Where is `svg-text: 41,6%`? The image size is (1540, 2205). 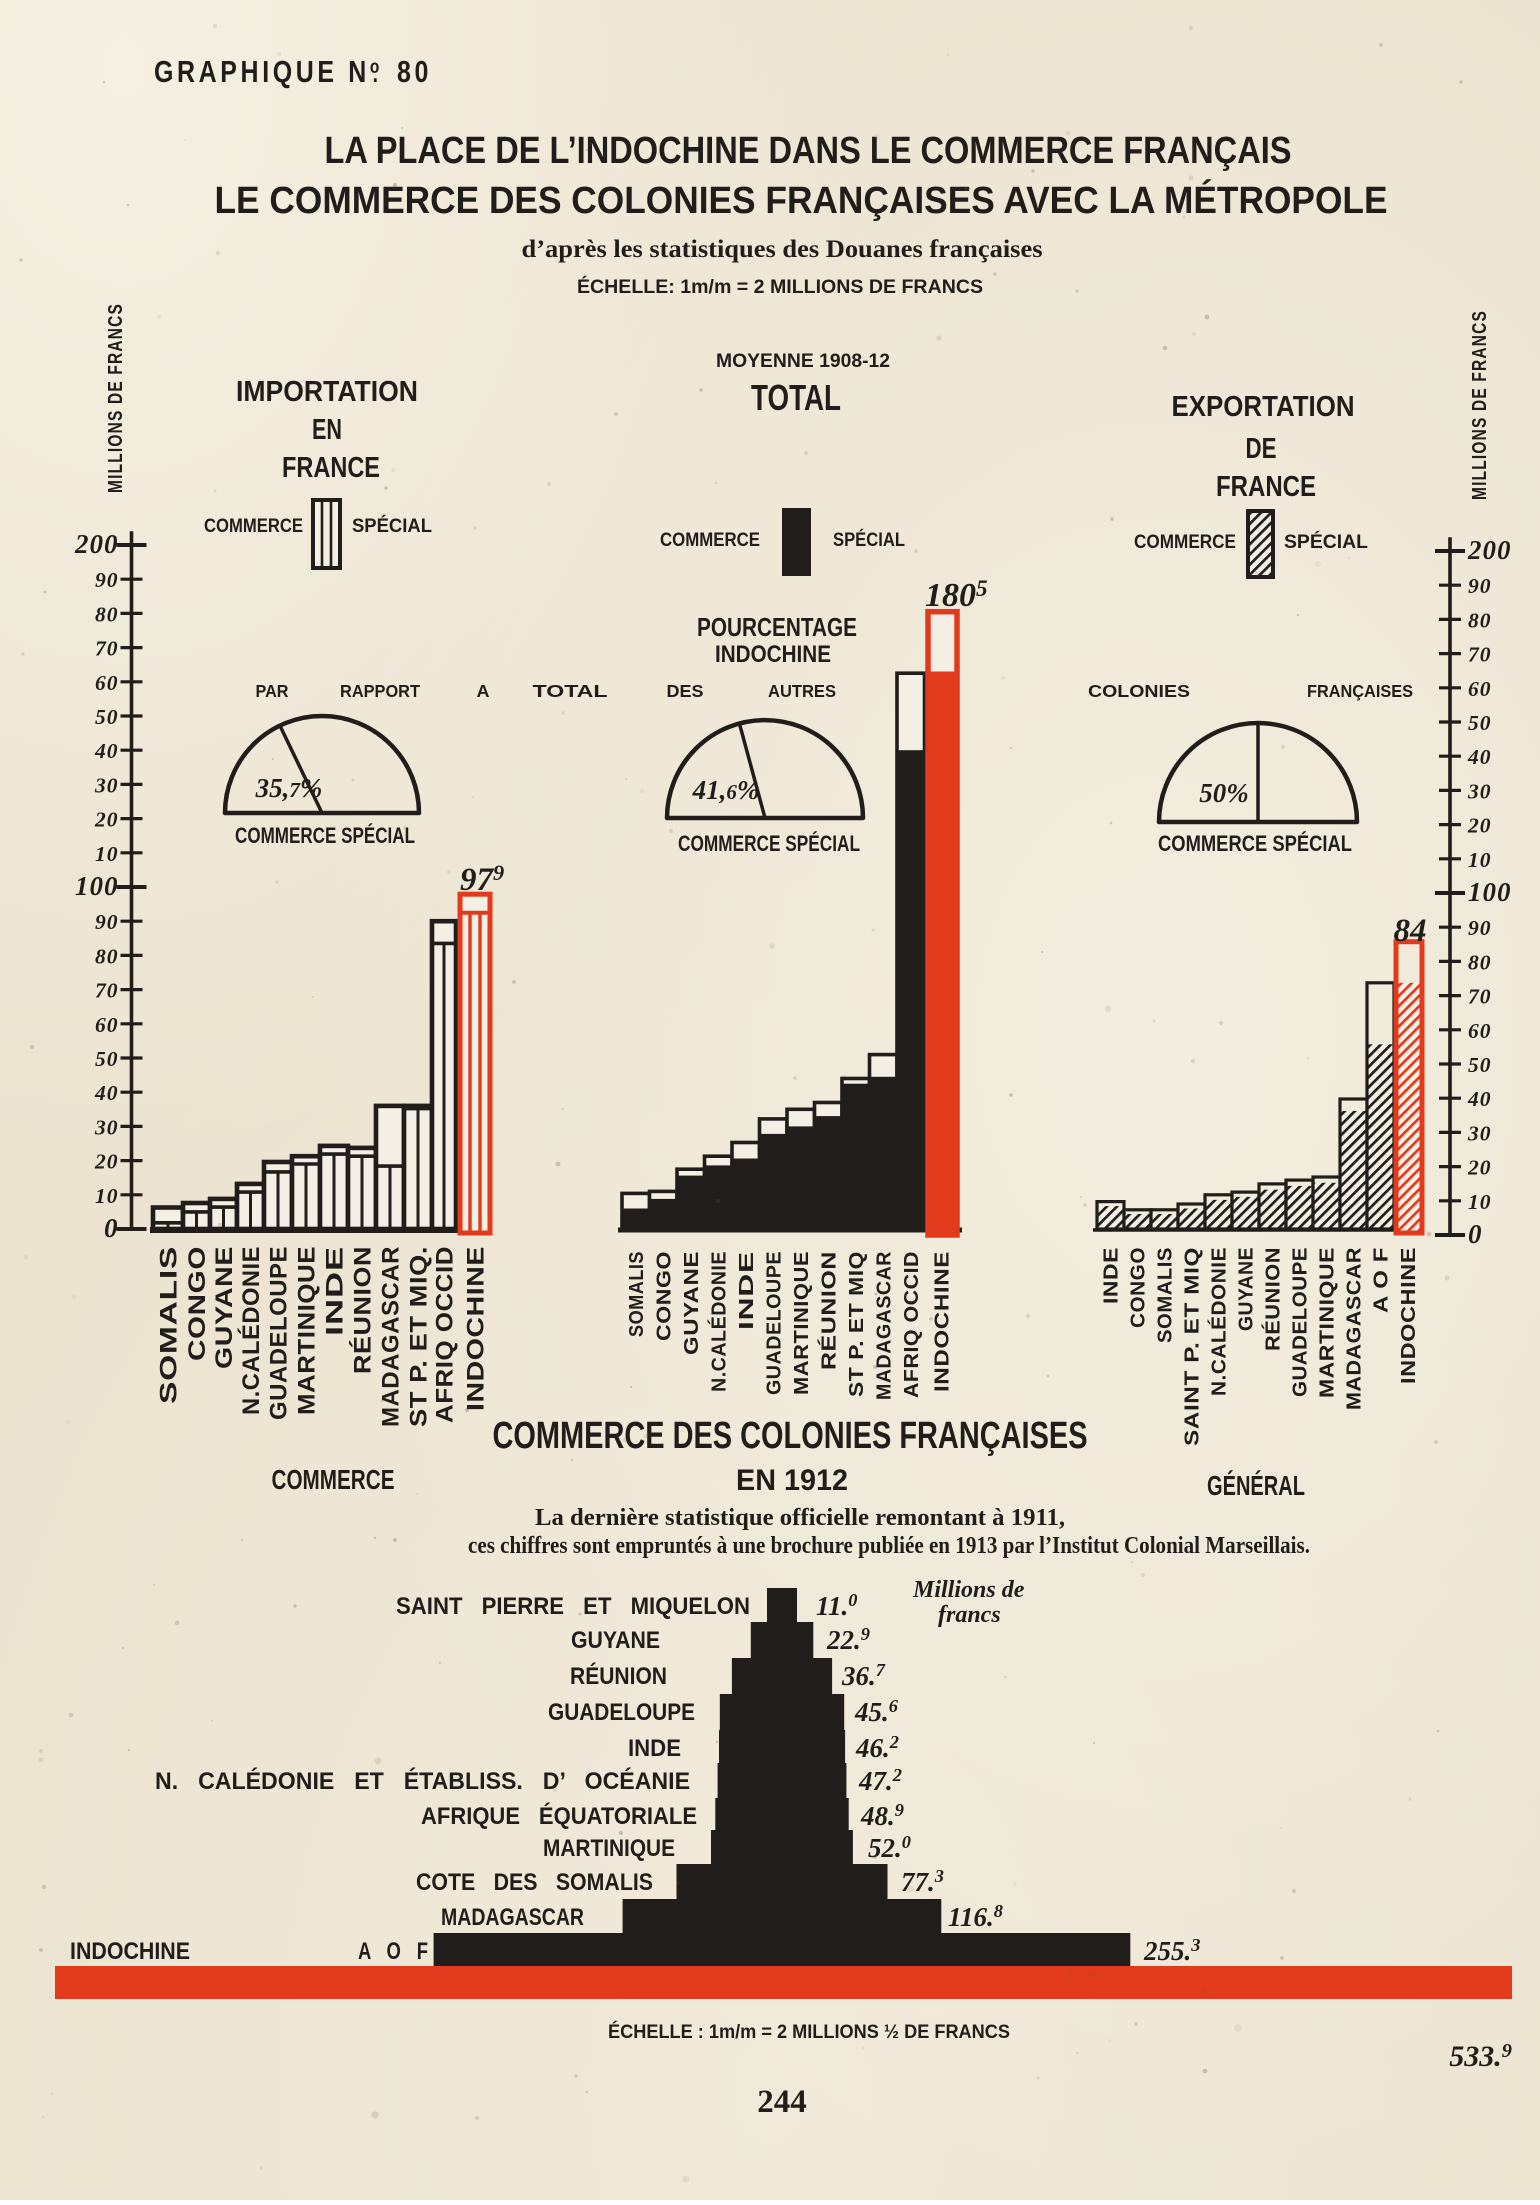
svg-text: 41,6% is located at coordinates (726, 790).